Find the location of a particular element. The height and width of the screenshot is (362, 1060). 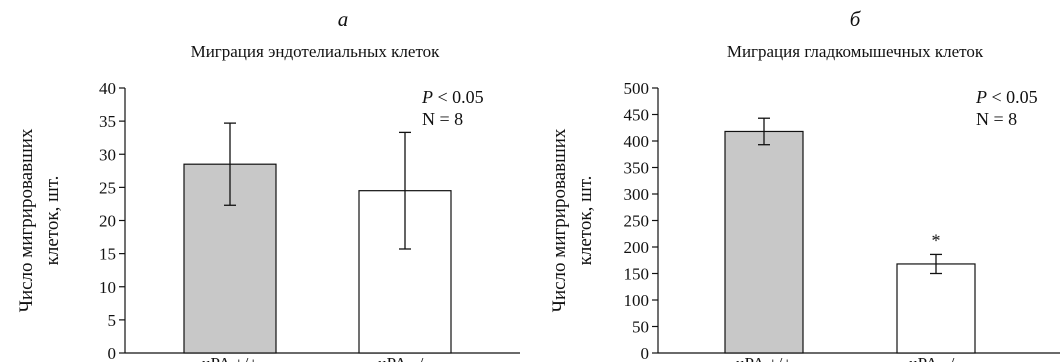

y-tick-label: 400 is located at coordinates (637, 141).